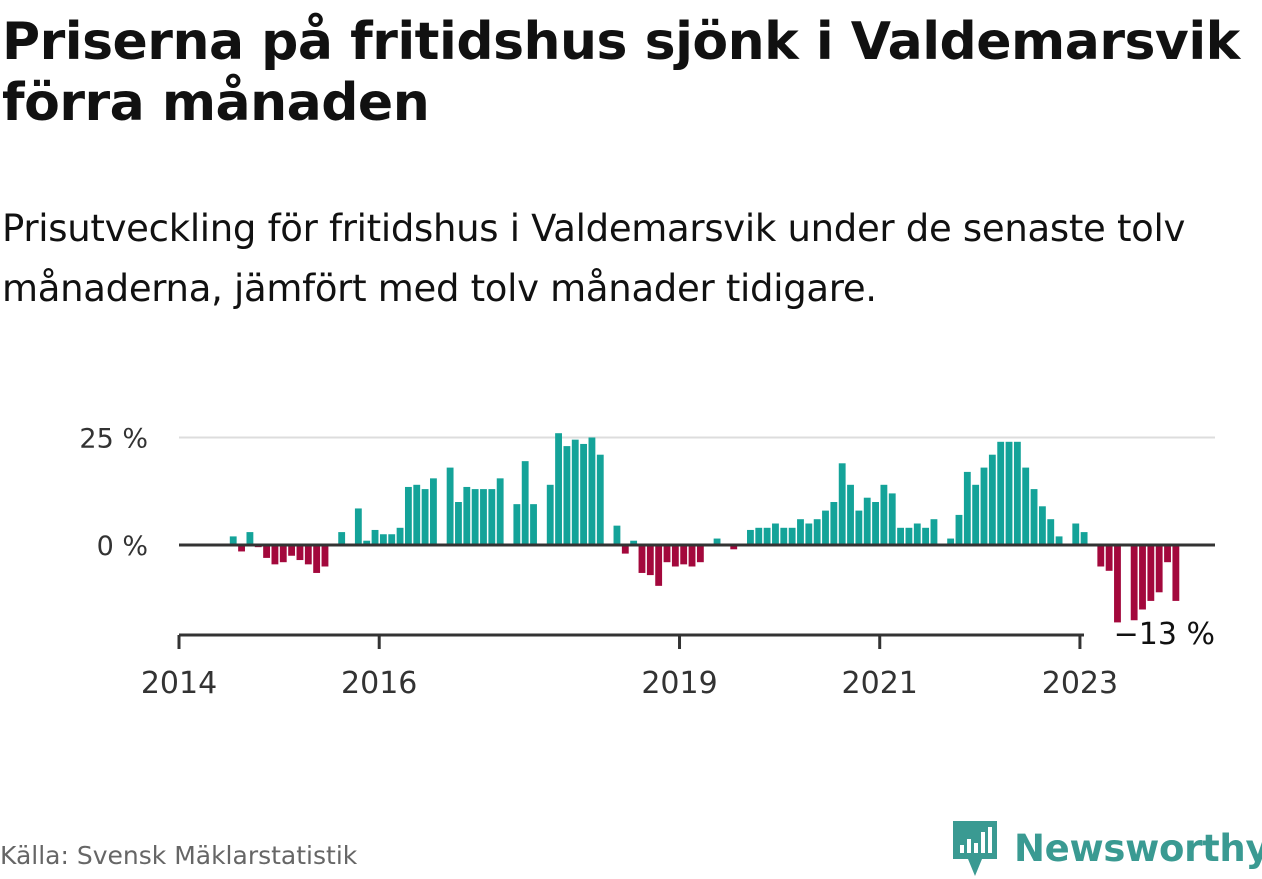 This screenshot has width=1262, height=879. Describe the element at coordinates (179, 683) in the screenshot. I see `x-tick-label: 2014` at that location.